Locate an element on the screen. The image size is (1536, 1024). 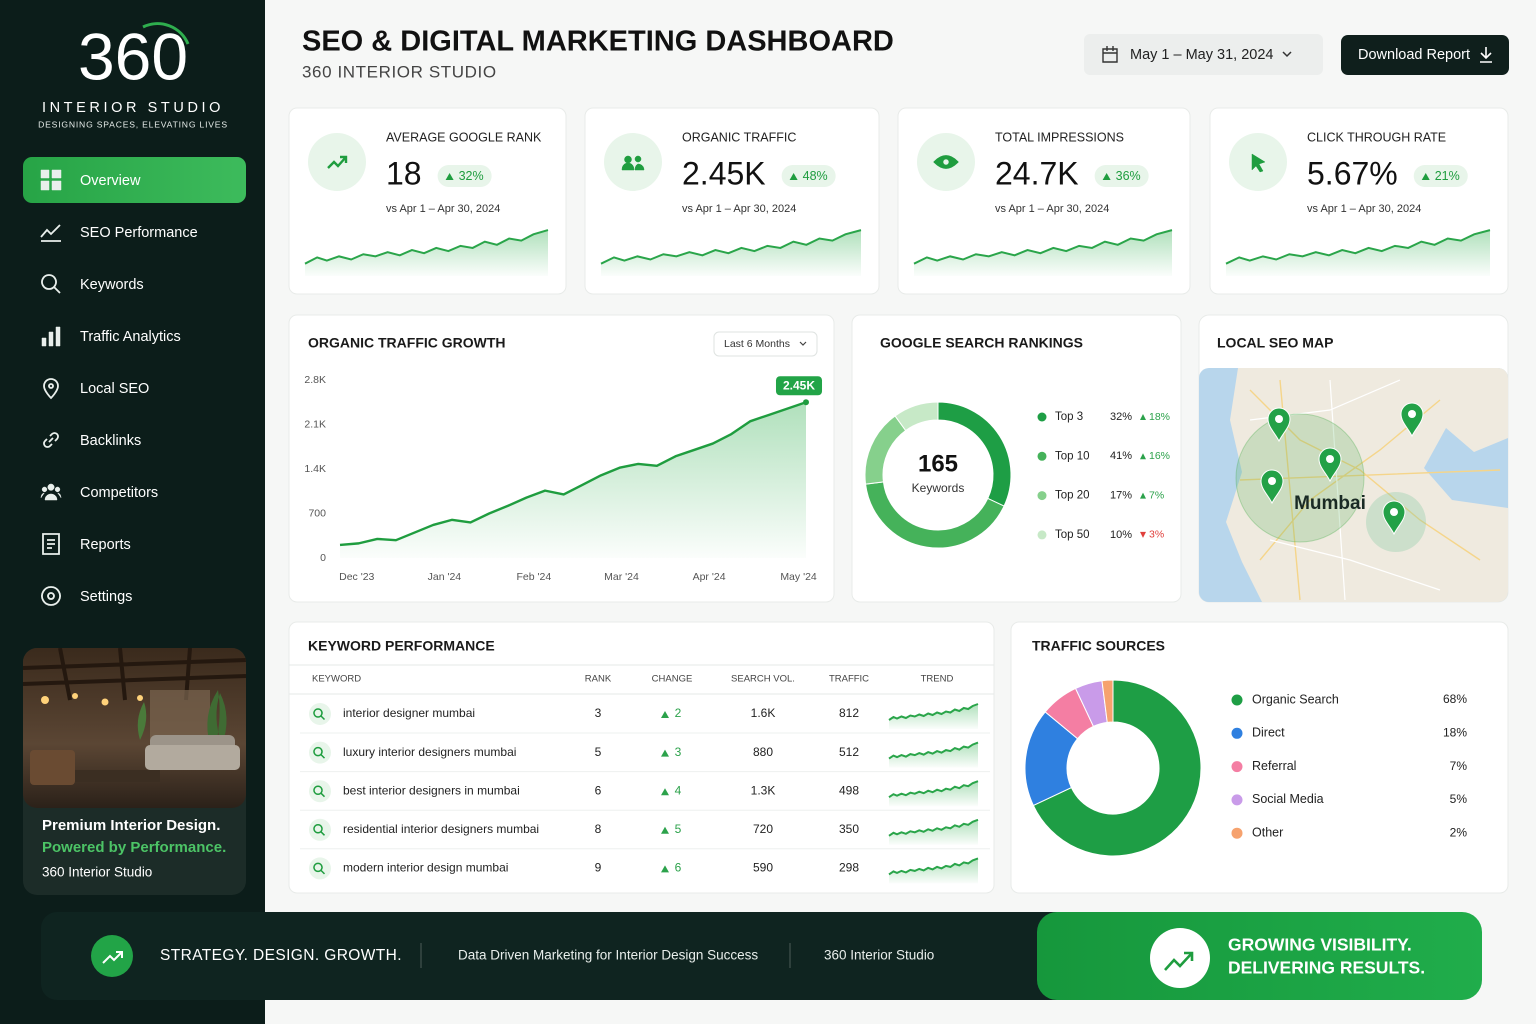
promo-highlight: Powered by Performance. is located at coordinates (134, 847).